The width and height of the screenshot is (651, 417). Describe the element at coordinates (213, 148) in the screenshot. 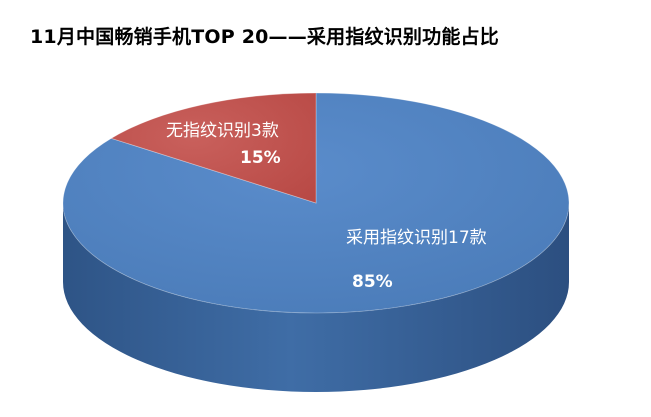

I see `pie-slice-no-fingerprint` at that location.